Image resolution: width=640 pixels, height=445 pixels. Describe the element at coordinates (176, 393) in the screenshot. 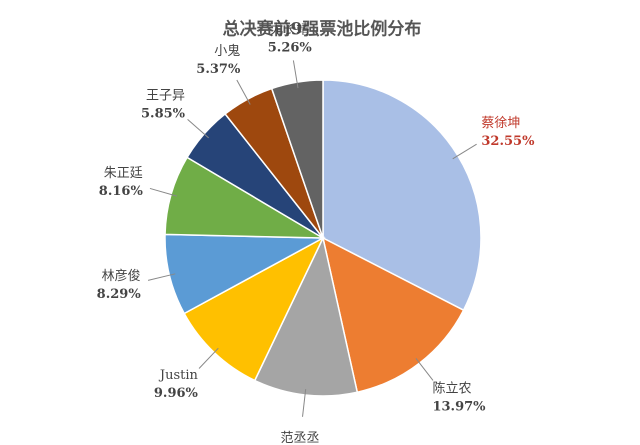

I see `value-label: 9.96%` at that location.